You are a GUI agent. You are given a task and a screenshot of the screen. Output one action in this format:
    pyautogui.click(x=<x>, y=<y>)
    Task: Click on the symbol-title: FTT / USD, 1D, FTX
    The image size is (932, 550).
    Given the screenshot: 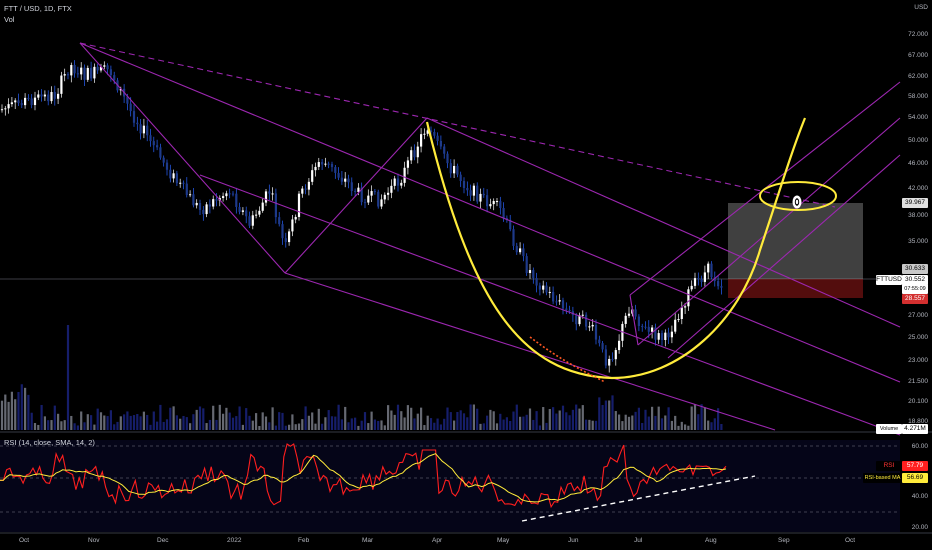 What is the action you would take?
    pyautogui.click(x=38, y=8)
    